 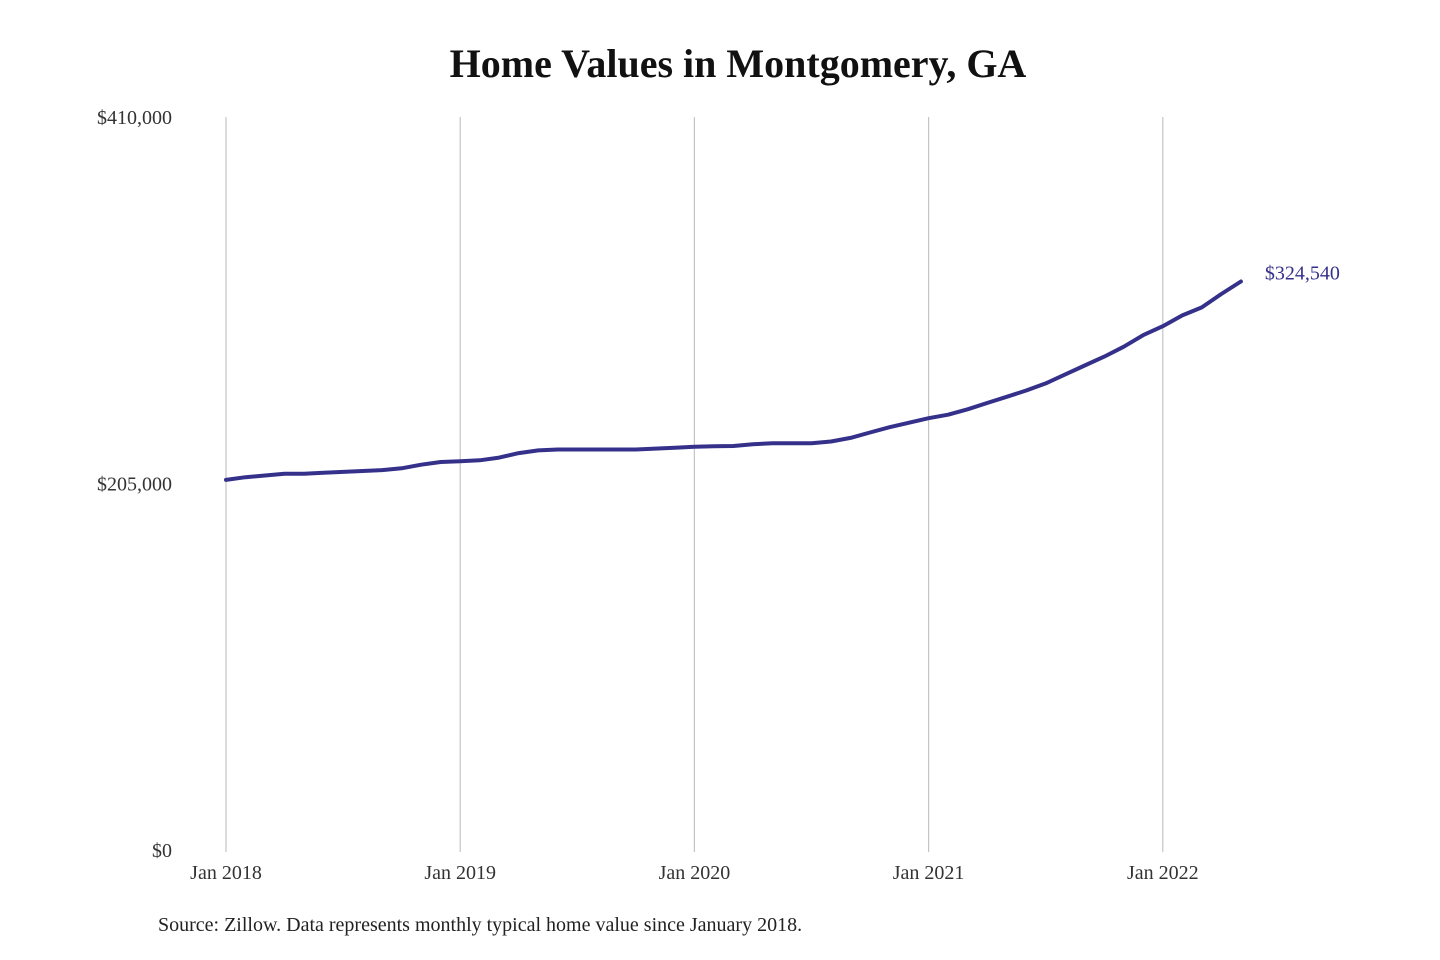 I want to click on y-tick-label: $205,000, so click(x=134, y=485).